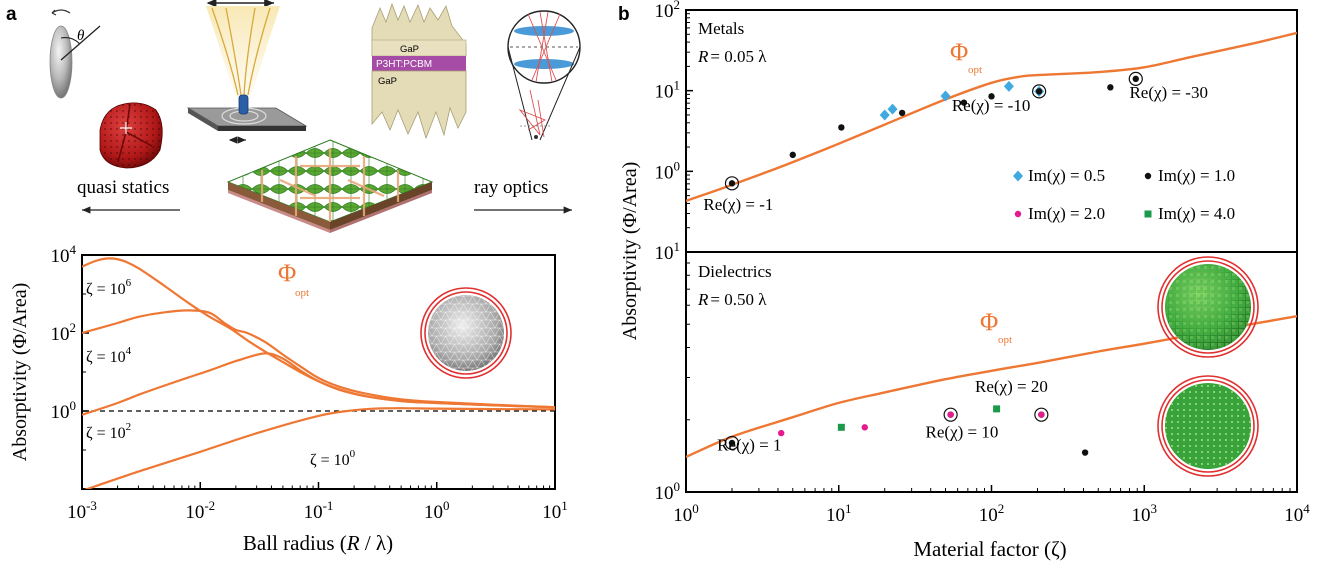 This screenshot has width=1328, height=568. What do you see at coordinates (200, 510) in the screenshot?
I see `panel-a-x-tick-label: 10⁻²` at bounding box center [200, 510].